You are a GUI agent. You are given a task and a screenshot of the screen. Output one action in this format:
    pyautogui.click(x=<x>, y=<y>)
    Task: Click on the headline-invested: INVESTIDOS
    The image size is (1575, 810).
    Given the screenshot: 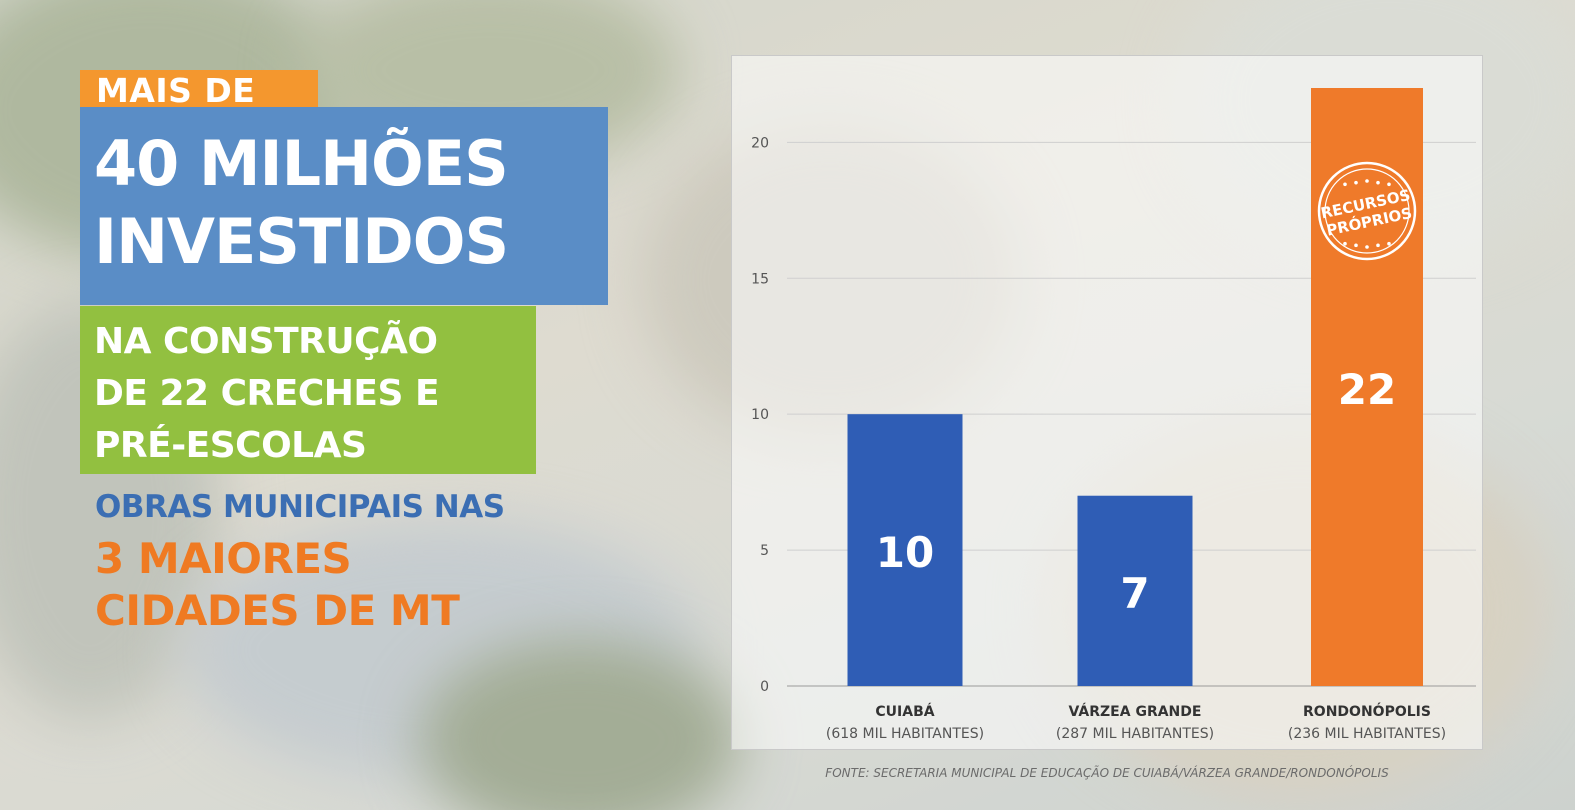 What is the action you would take?
    pyautogui.click(x=301, y=241)
    